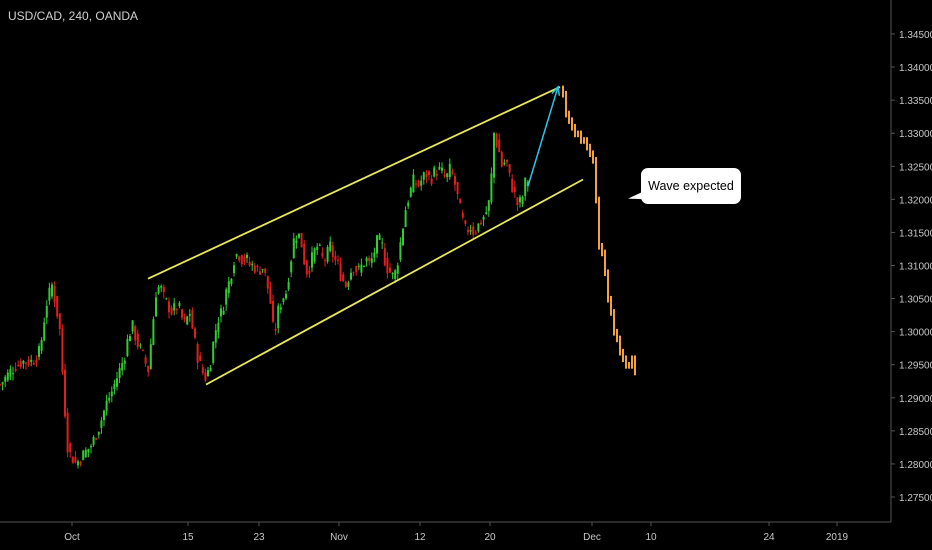  What do you see at coordinates (915, 432) in the screenshot?
I see `y-tick-label: 1.28500` at bounding box center [915, 432].